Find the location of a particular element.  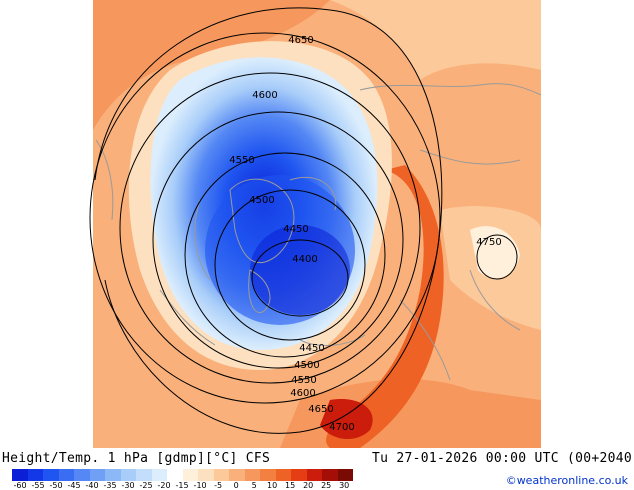

pale-patch-east is located at coordinates (495, 252).